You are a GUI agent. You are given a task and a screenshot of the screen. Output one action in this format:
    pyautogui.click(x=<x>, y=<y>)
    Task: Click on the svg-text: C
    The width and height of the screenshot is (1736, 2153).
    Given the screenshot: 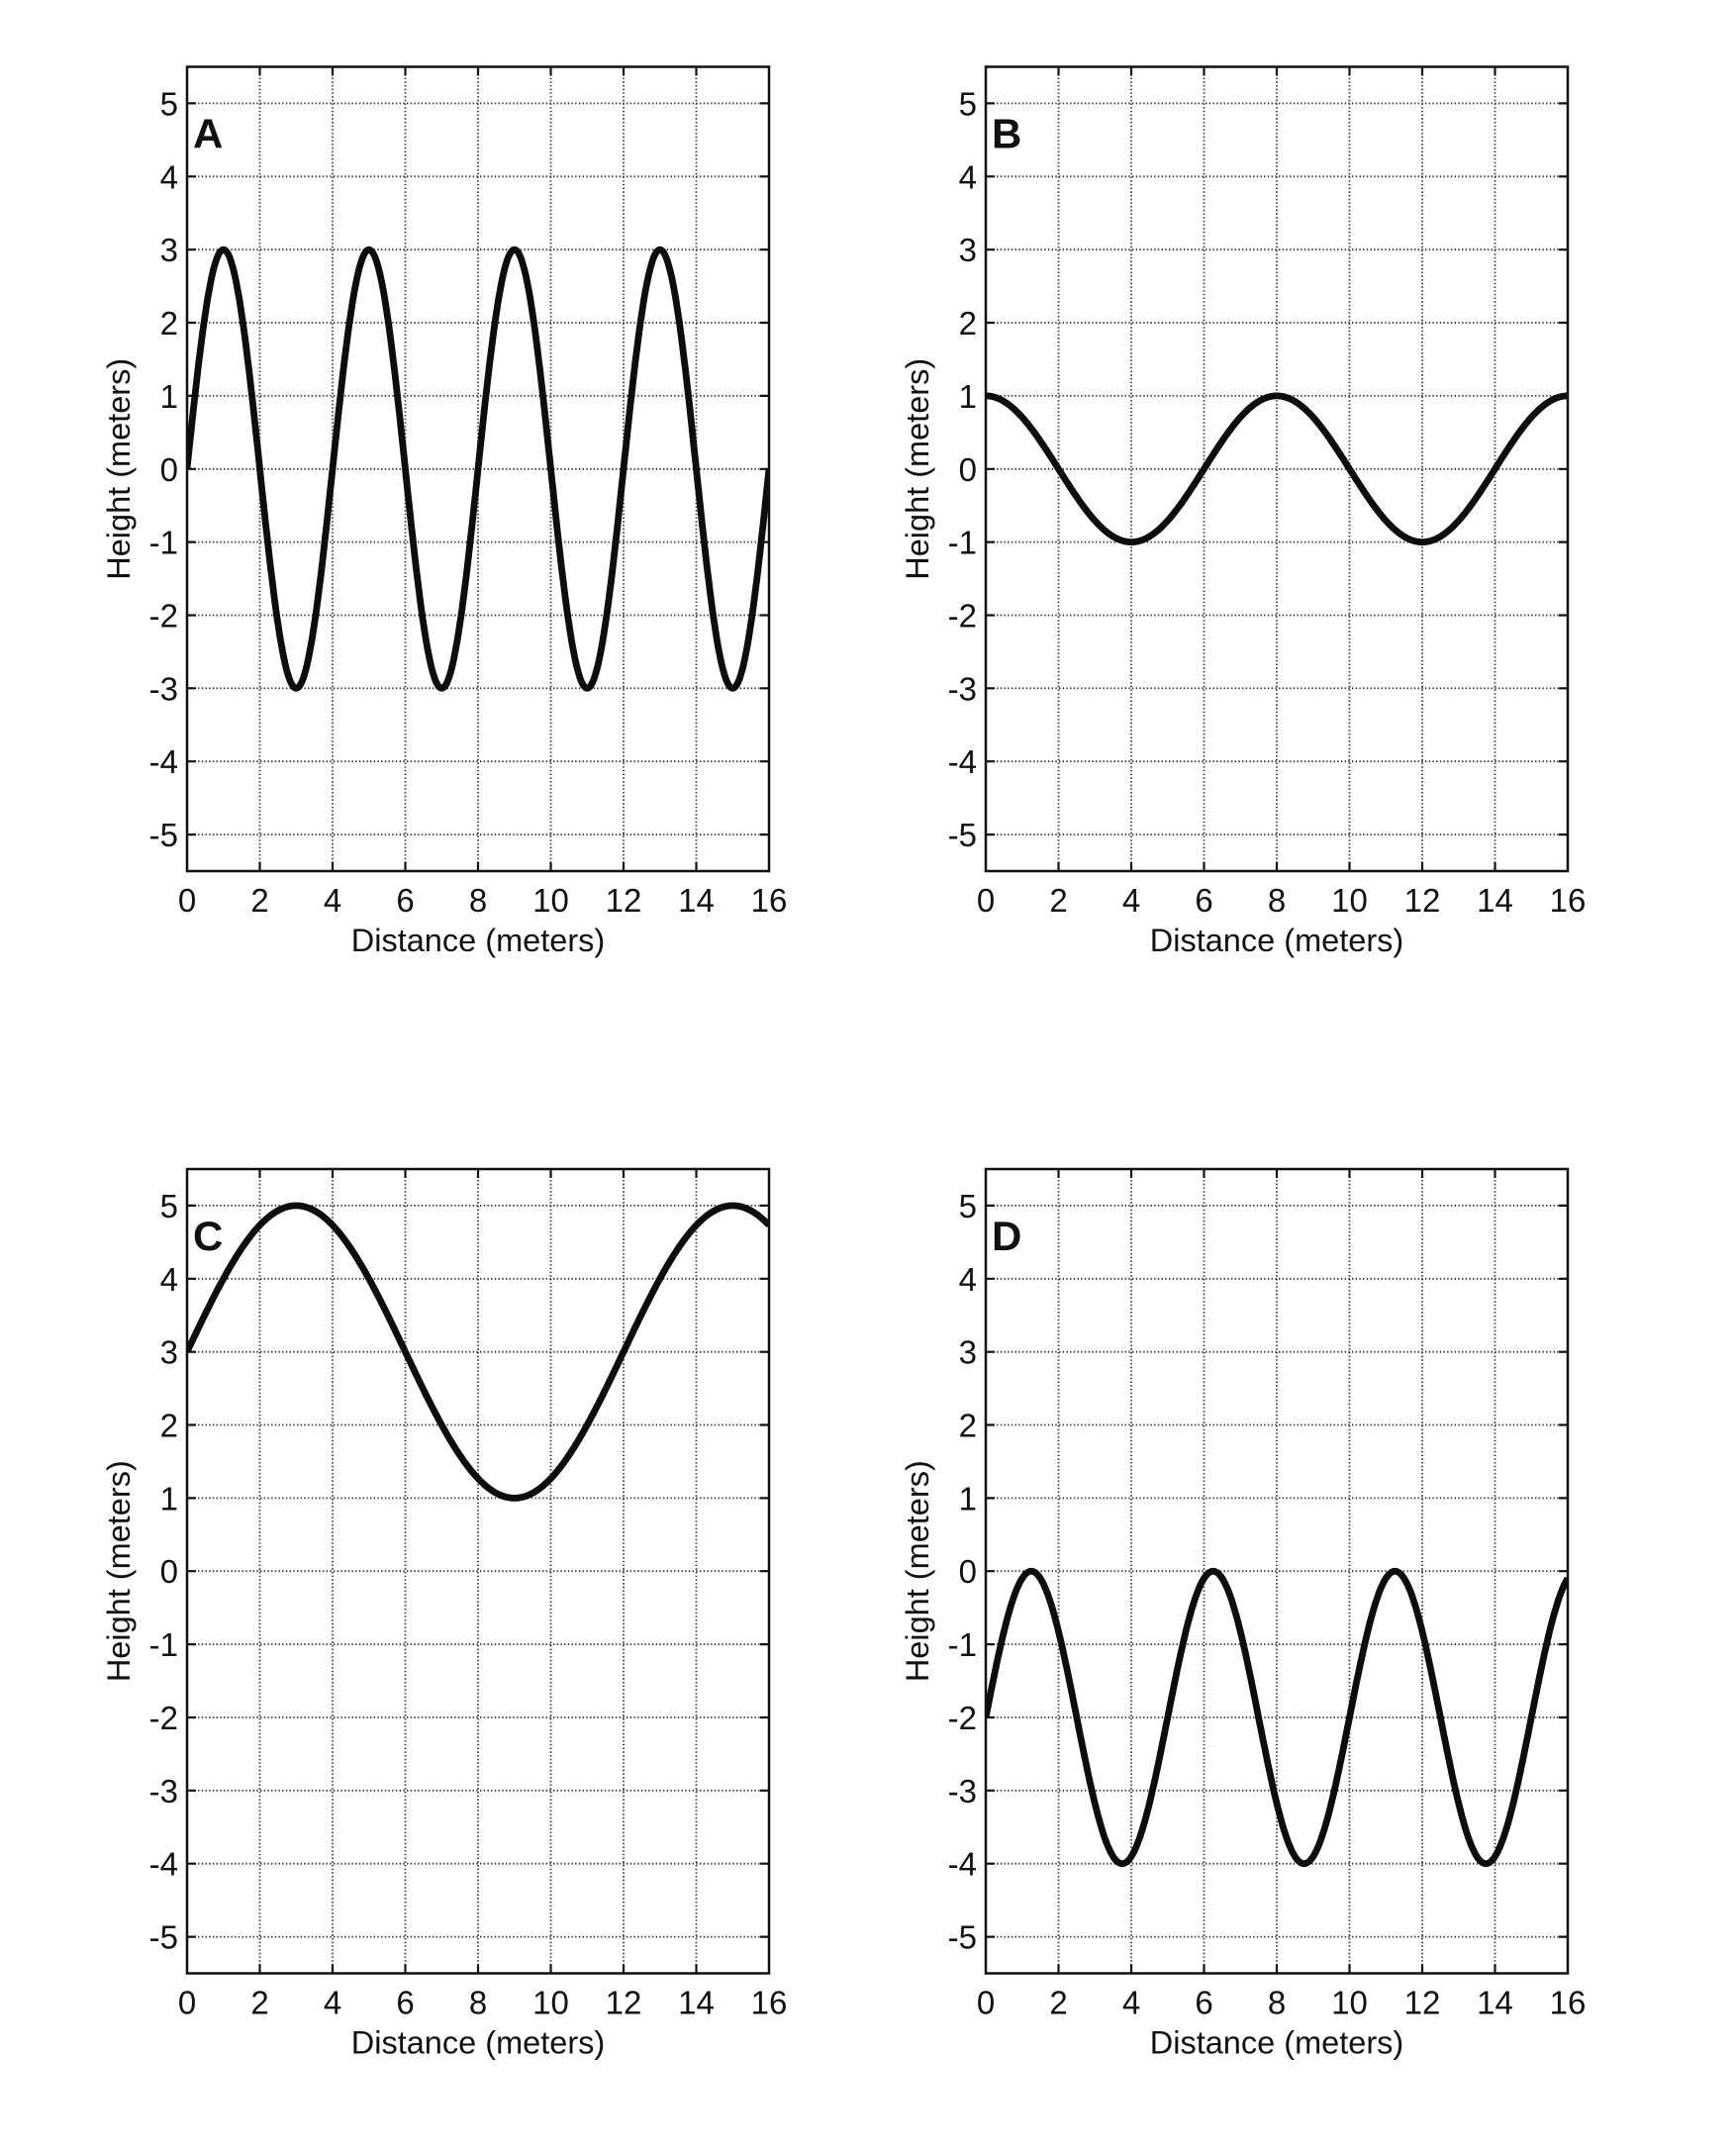 What is the action you would take?
    pyautogui.click(x=208, y=1236)
    